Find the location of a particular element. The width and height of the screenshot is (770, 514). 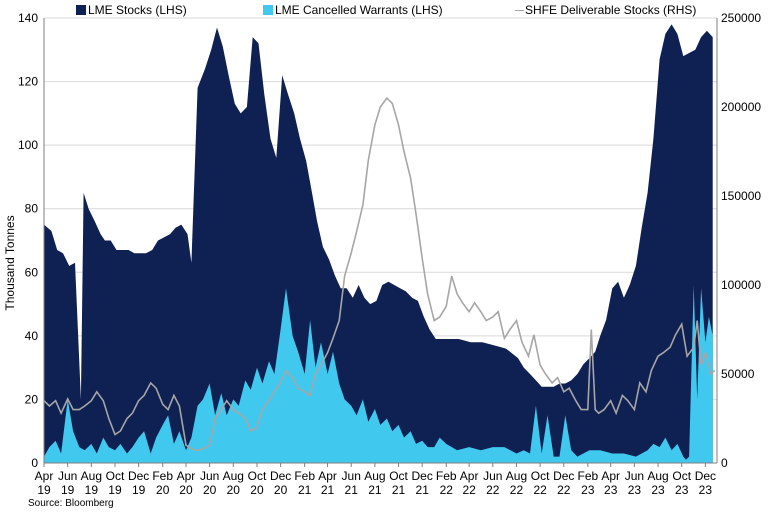

y-tick-label: 40 is located at coordinates (32, 336).